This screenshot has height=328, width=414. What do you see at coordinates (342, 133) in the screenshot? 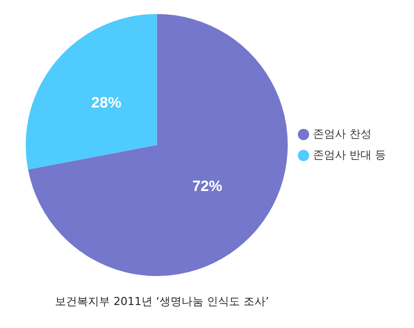
I see `legend-label: 존엄사 찬성` at bounding box center [342, 133].